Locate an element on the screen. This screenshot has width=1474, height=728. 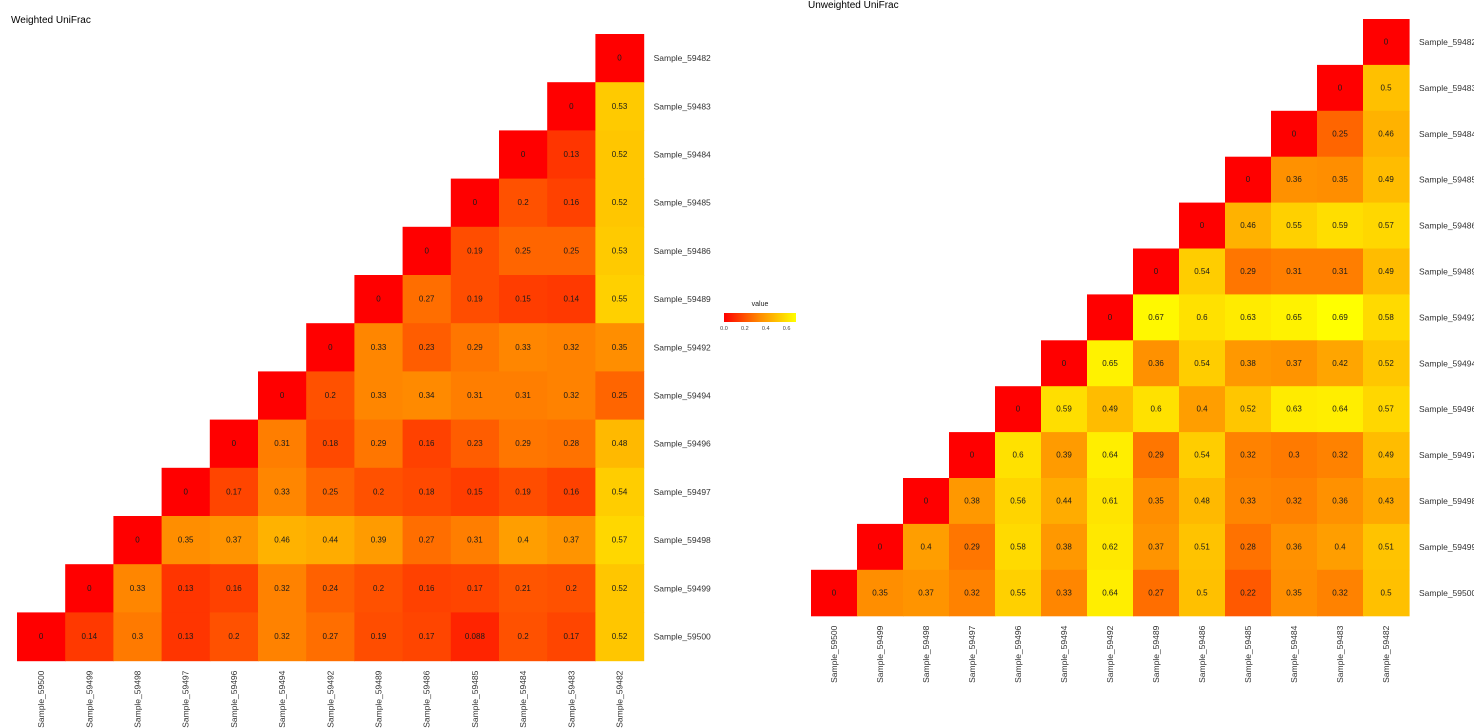
cell-value-label: 0.55 is located at coordinates (1294, 225).